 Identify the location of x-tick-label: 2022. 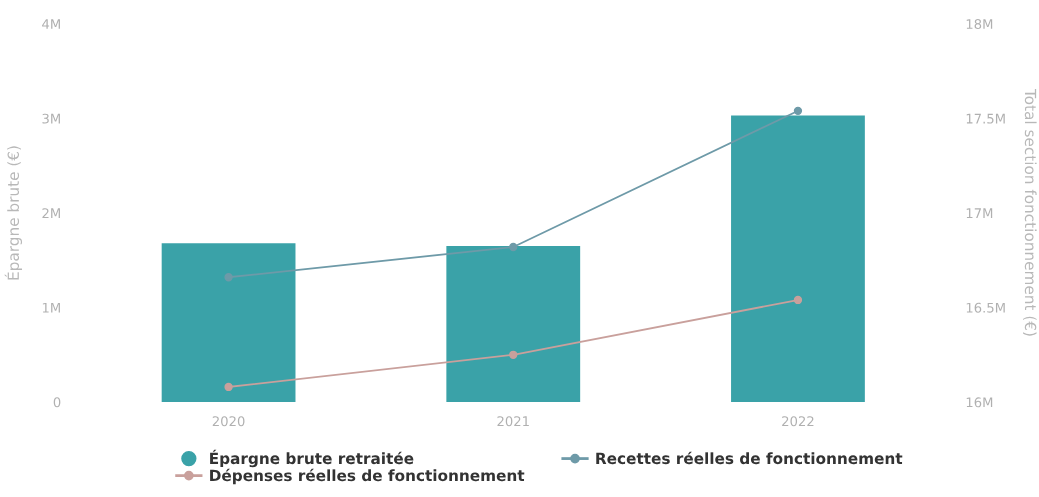
(798, 421).